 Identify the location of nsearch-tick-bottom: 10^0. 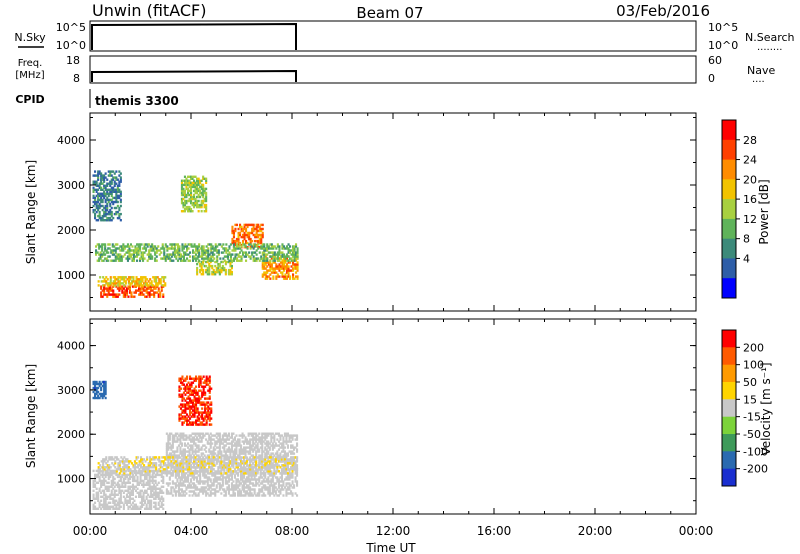
(723, 45).